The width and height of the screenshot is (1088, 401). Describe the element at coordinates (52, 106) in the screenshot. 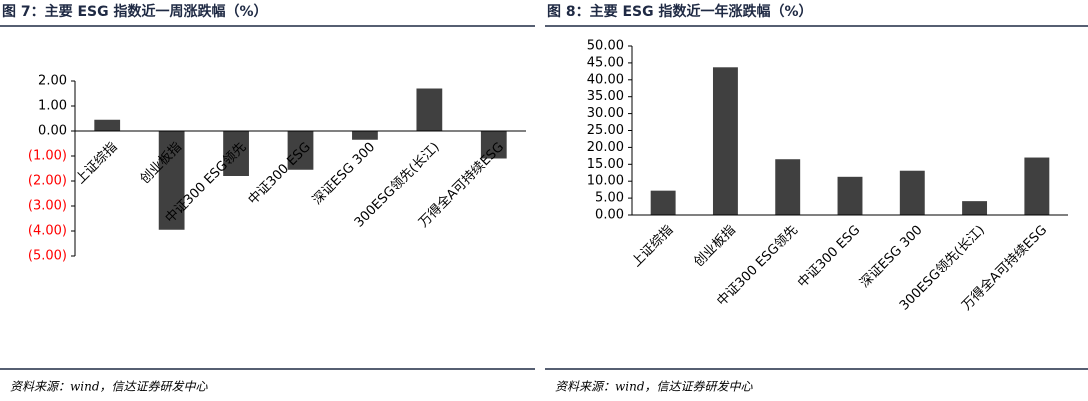

I see `y-tick-label: 1.00` at that location.